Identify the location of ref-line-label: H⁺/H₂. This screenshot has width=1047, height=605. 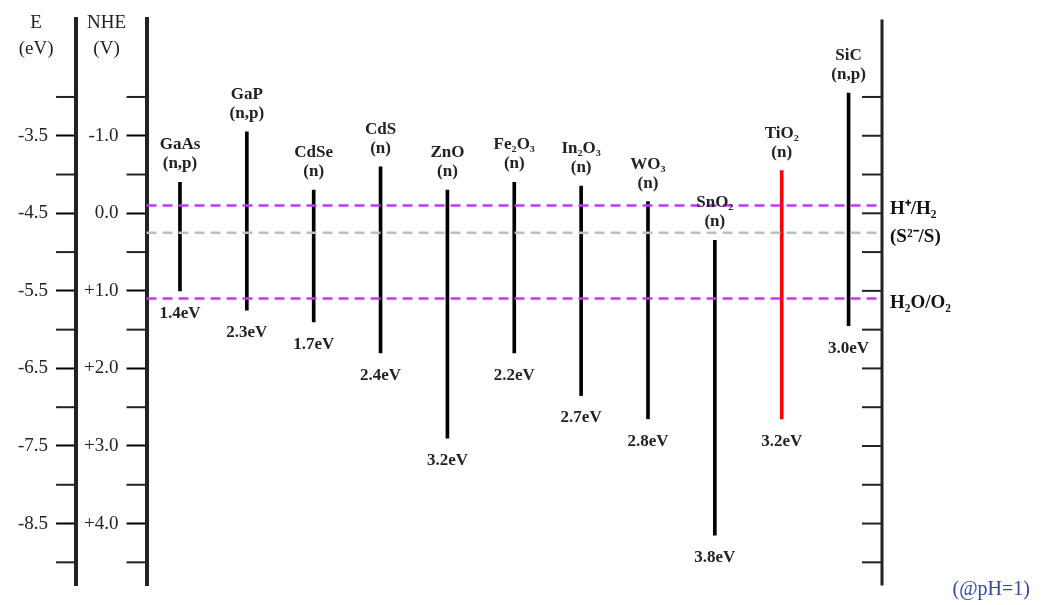
(913, 208).